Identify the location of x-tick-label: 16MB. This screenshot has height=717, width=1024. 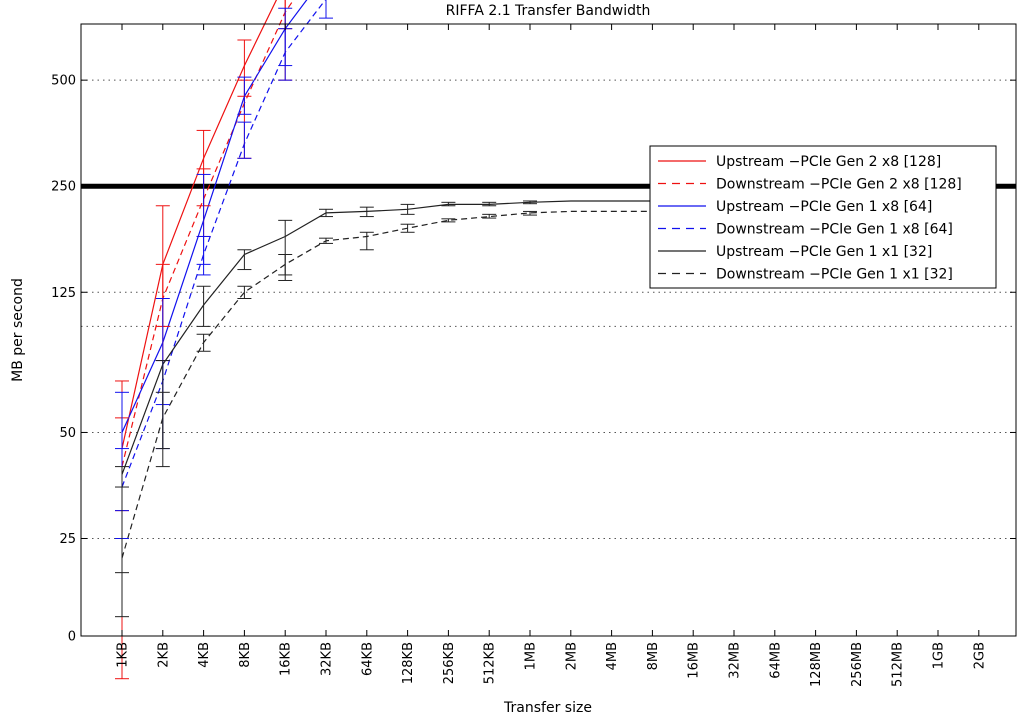
(694, 660).